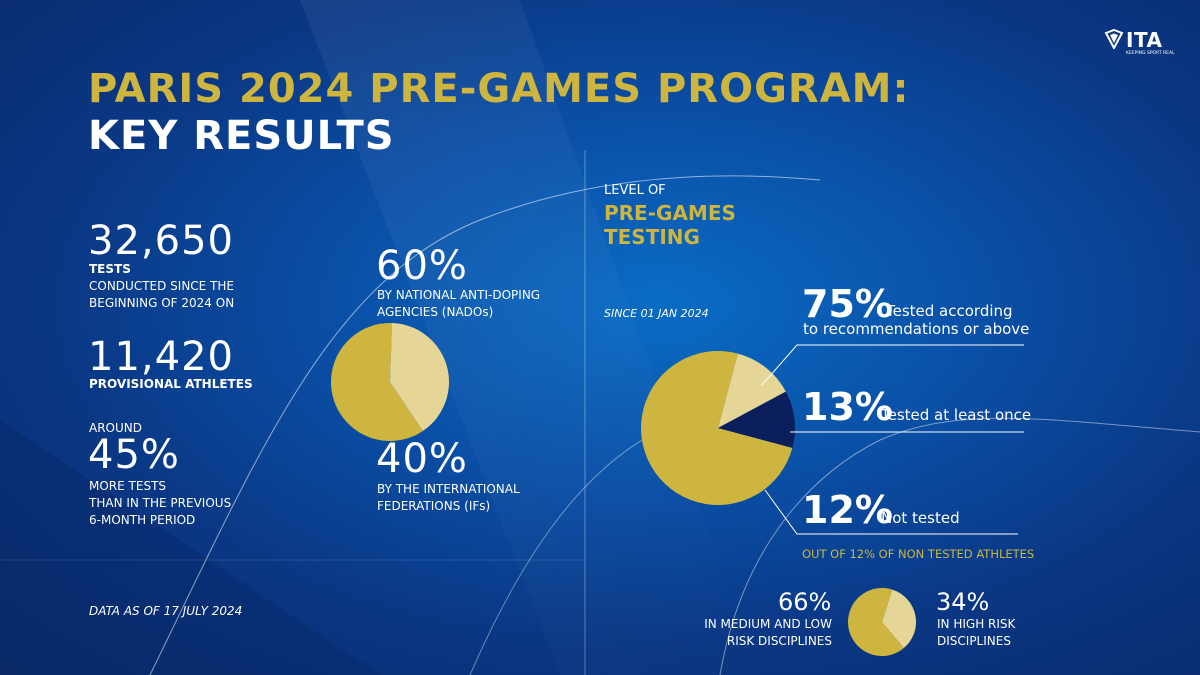 The width and height of the screenshot is (1200, 675). I want to click on pie-chart-pre-games-testing, so click(718, 428).